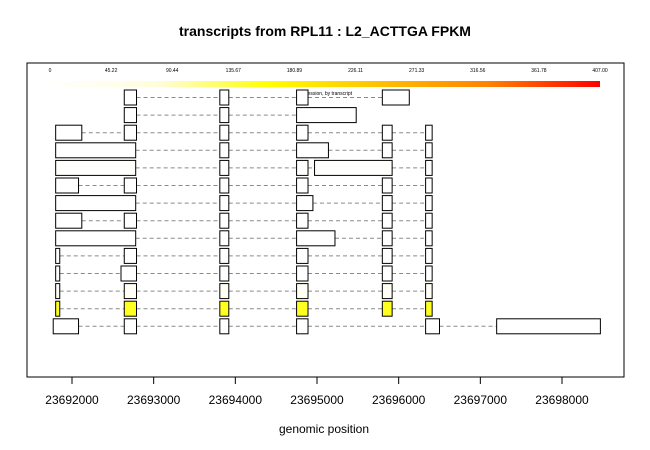 Image resolution: width=650 pixels, height=450 pixels. What do you see at coordinates (154, 400) in the screenshot?
I see `x-tick-label: 23693000` at bounding box center [154, 400].